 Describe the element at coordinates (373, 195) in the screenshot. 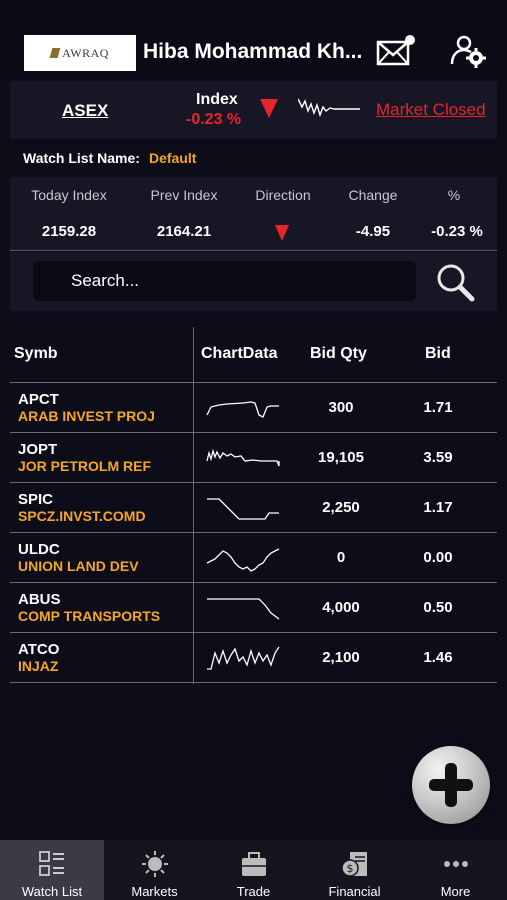

I see `change-header: Change` at that location.